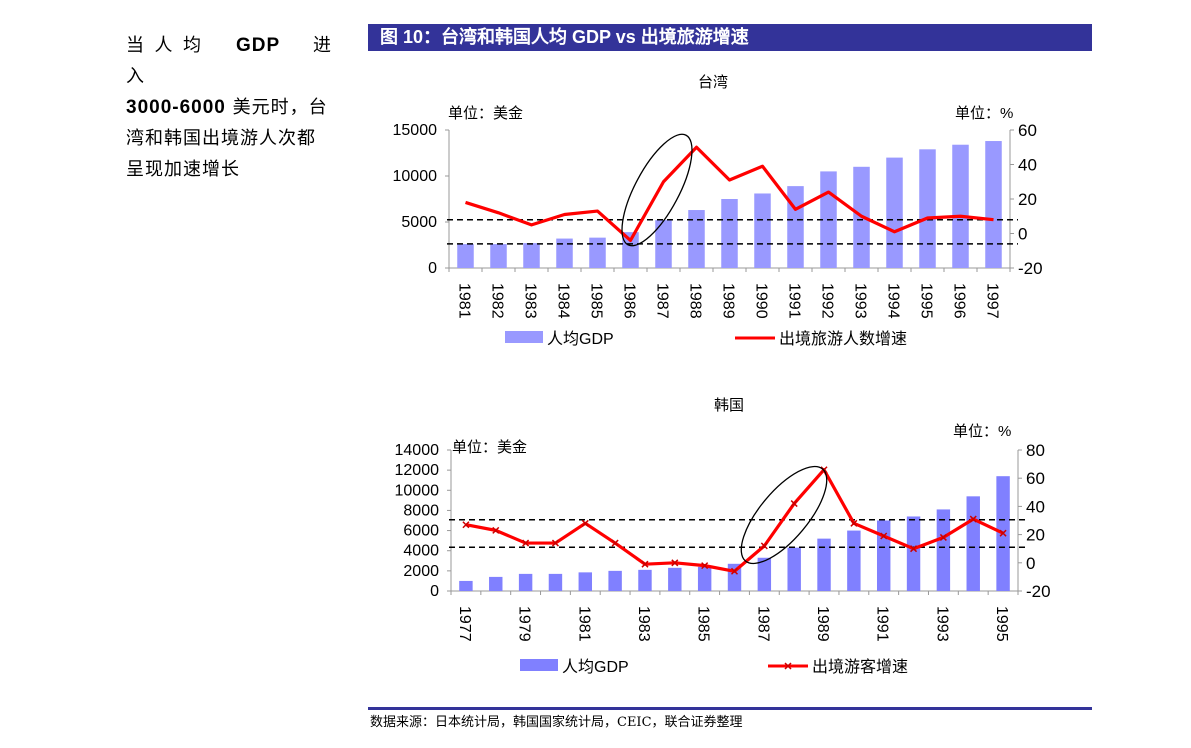 The width and height of the screenshot is (1191, 748). Describe the element at coordinates (258, 45) in the screenshot. I see `summary-gdp: GDP` at that location.